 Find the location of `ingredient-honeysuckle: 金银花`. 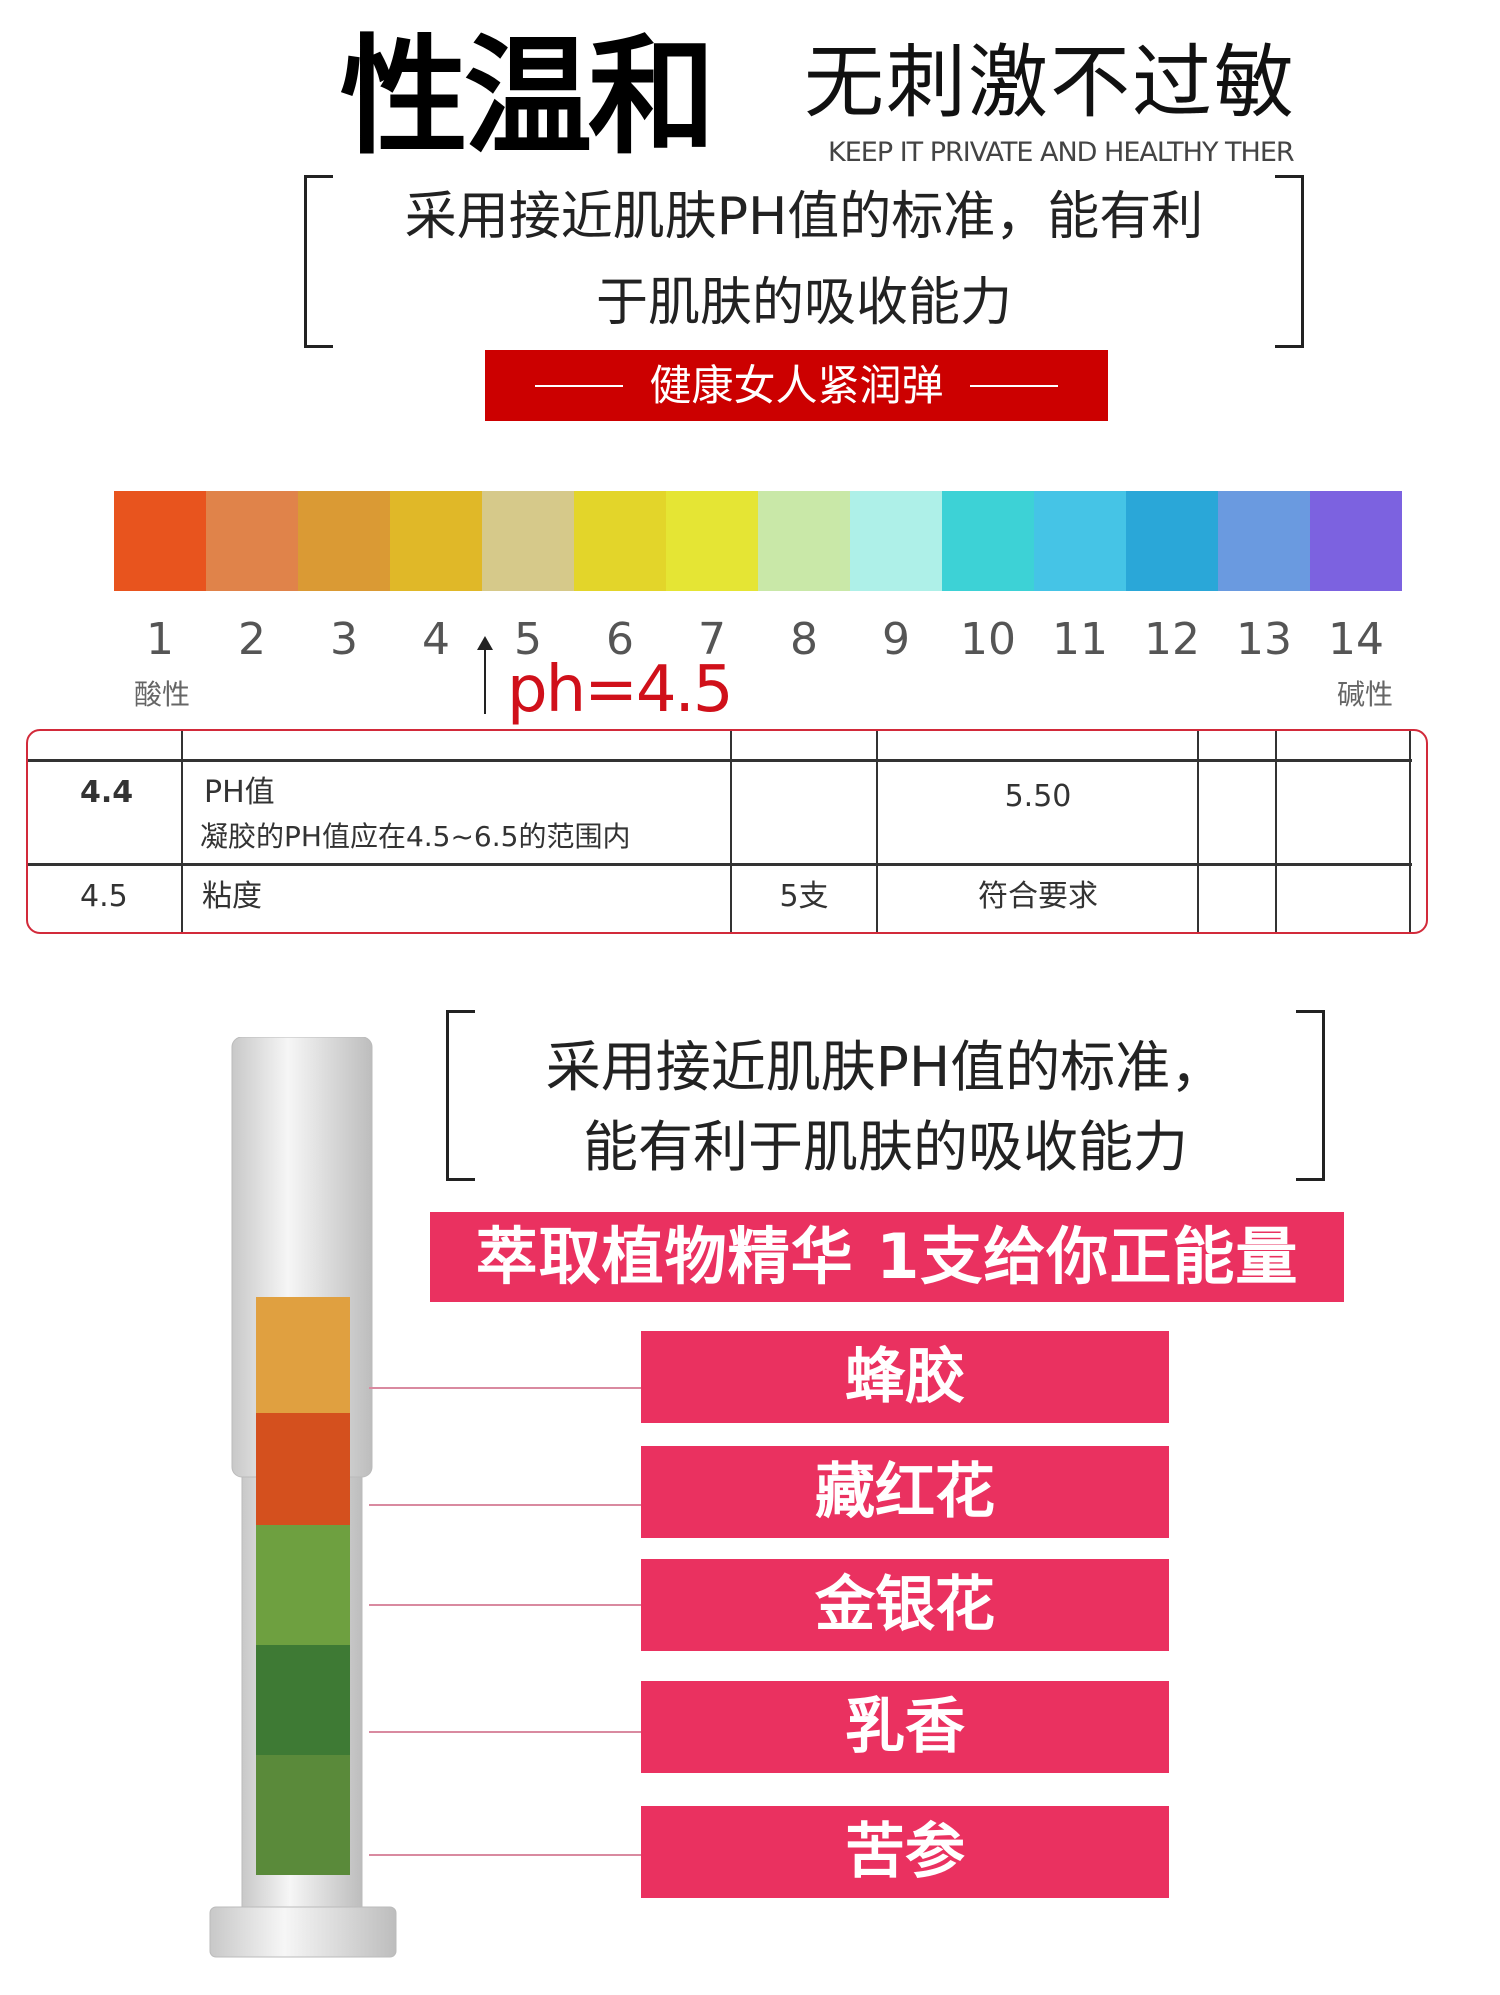

ingredient-honeysuckle: 金银花 is located at coordinates (905, 1605).